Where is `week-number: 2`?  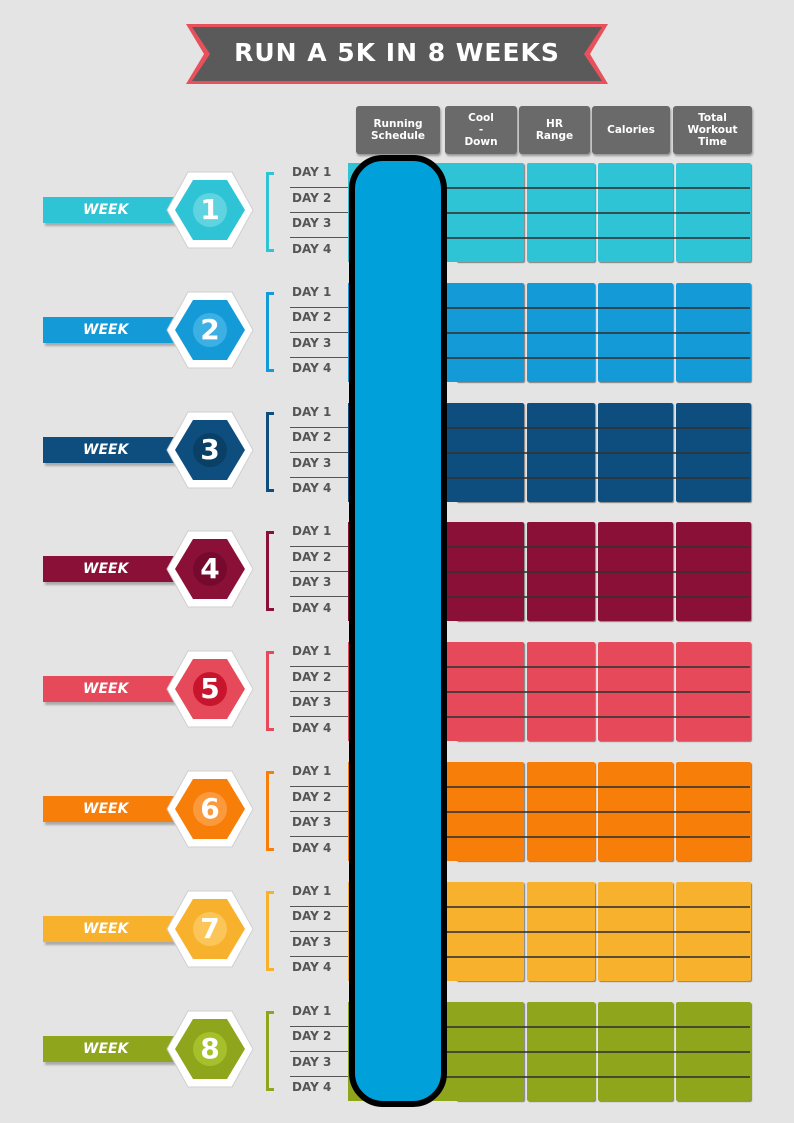
week-number: 2 is located at coordinates (210, 329).